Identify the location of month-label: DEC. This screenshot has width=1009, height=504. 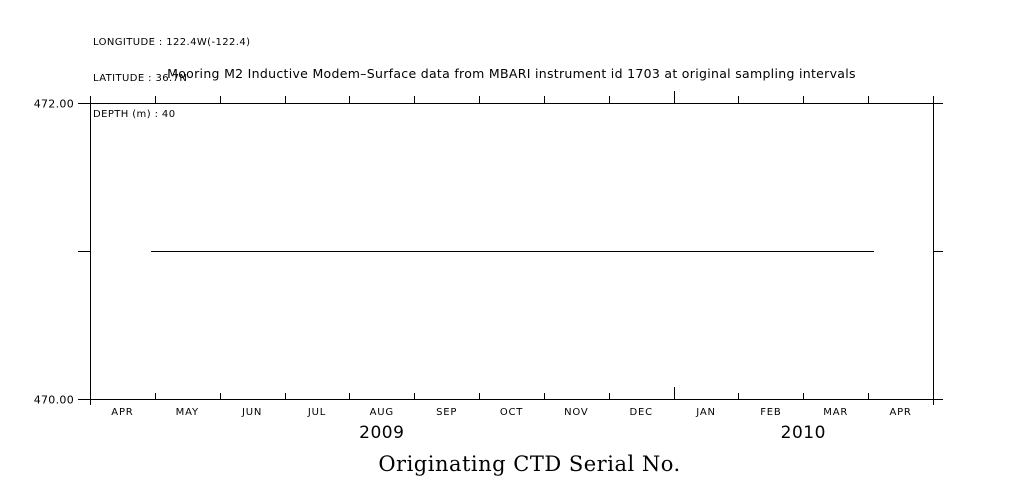
(641, 412).